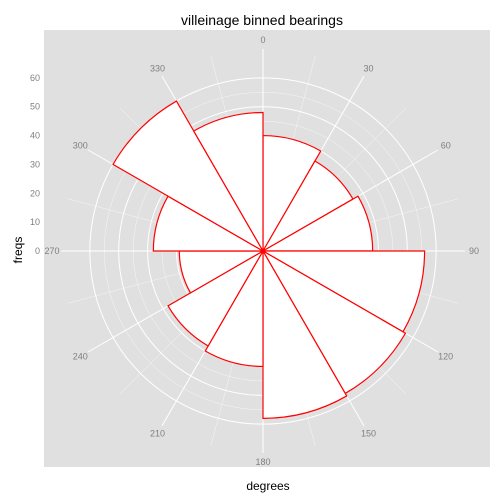 Image resolution: width=500 pixels, height=500 pixels. Describe the element at coordinates (368, 68) in the screenshot. I see `angle-tick-label: 30` at that location.